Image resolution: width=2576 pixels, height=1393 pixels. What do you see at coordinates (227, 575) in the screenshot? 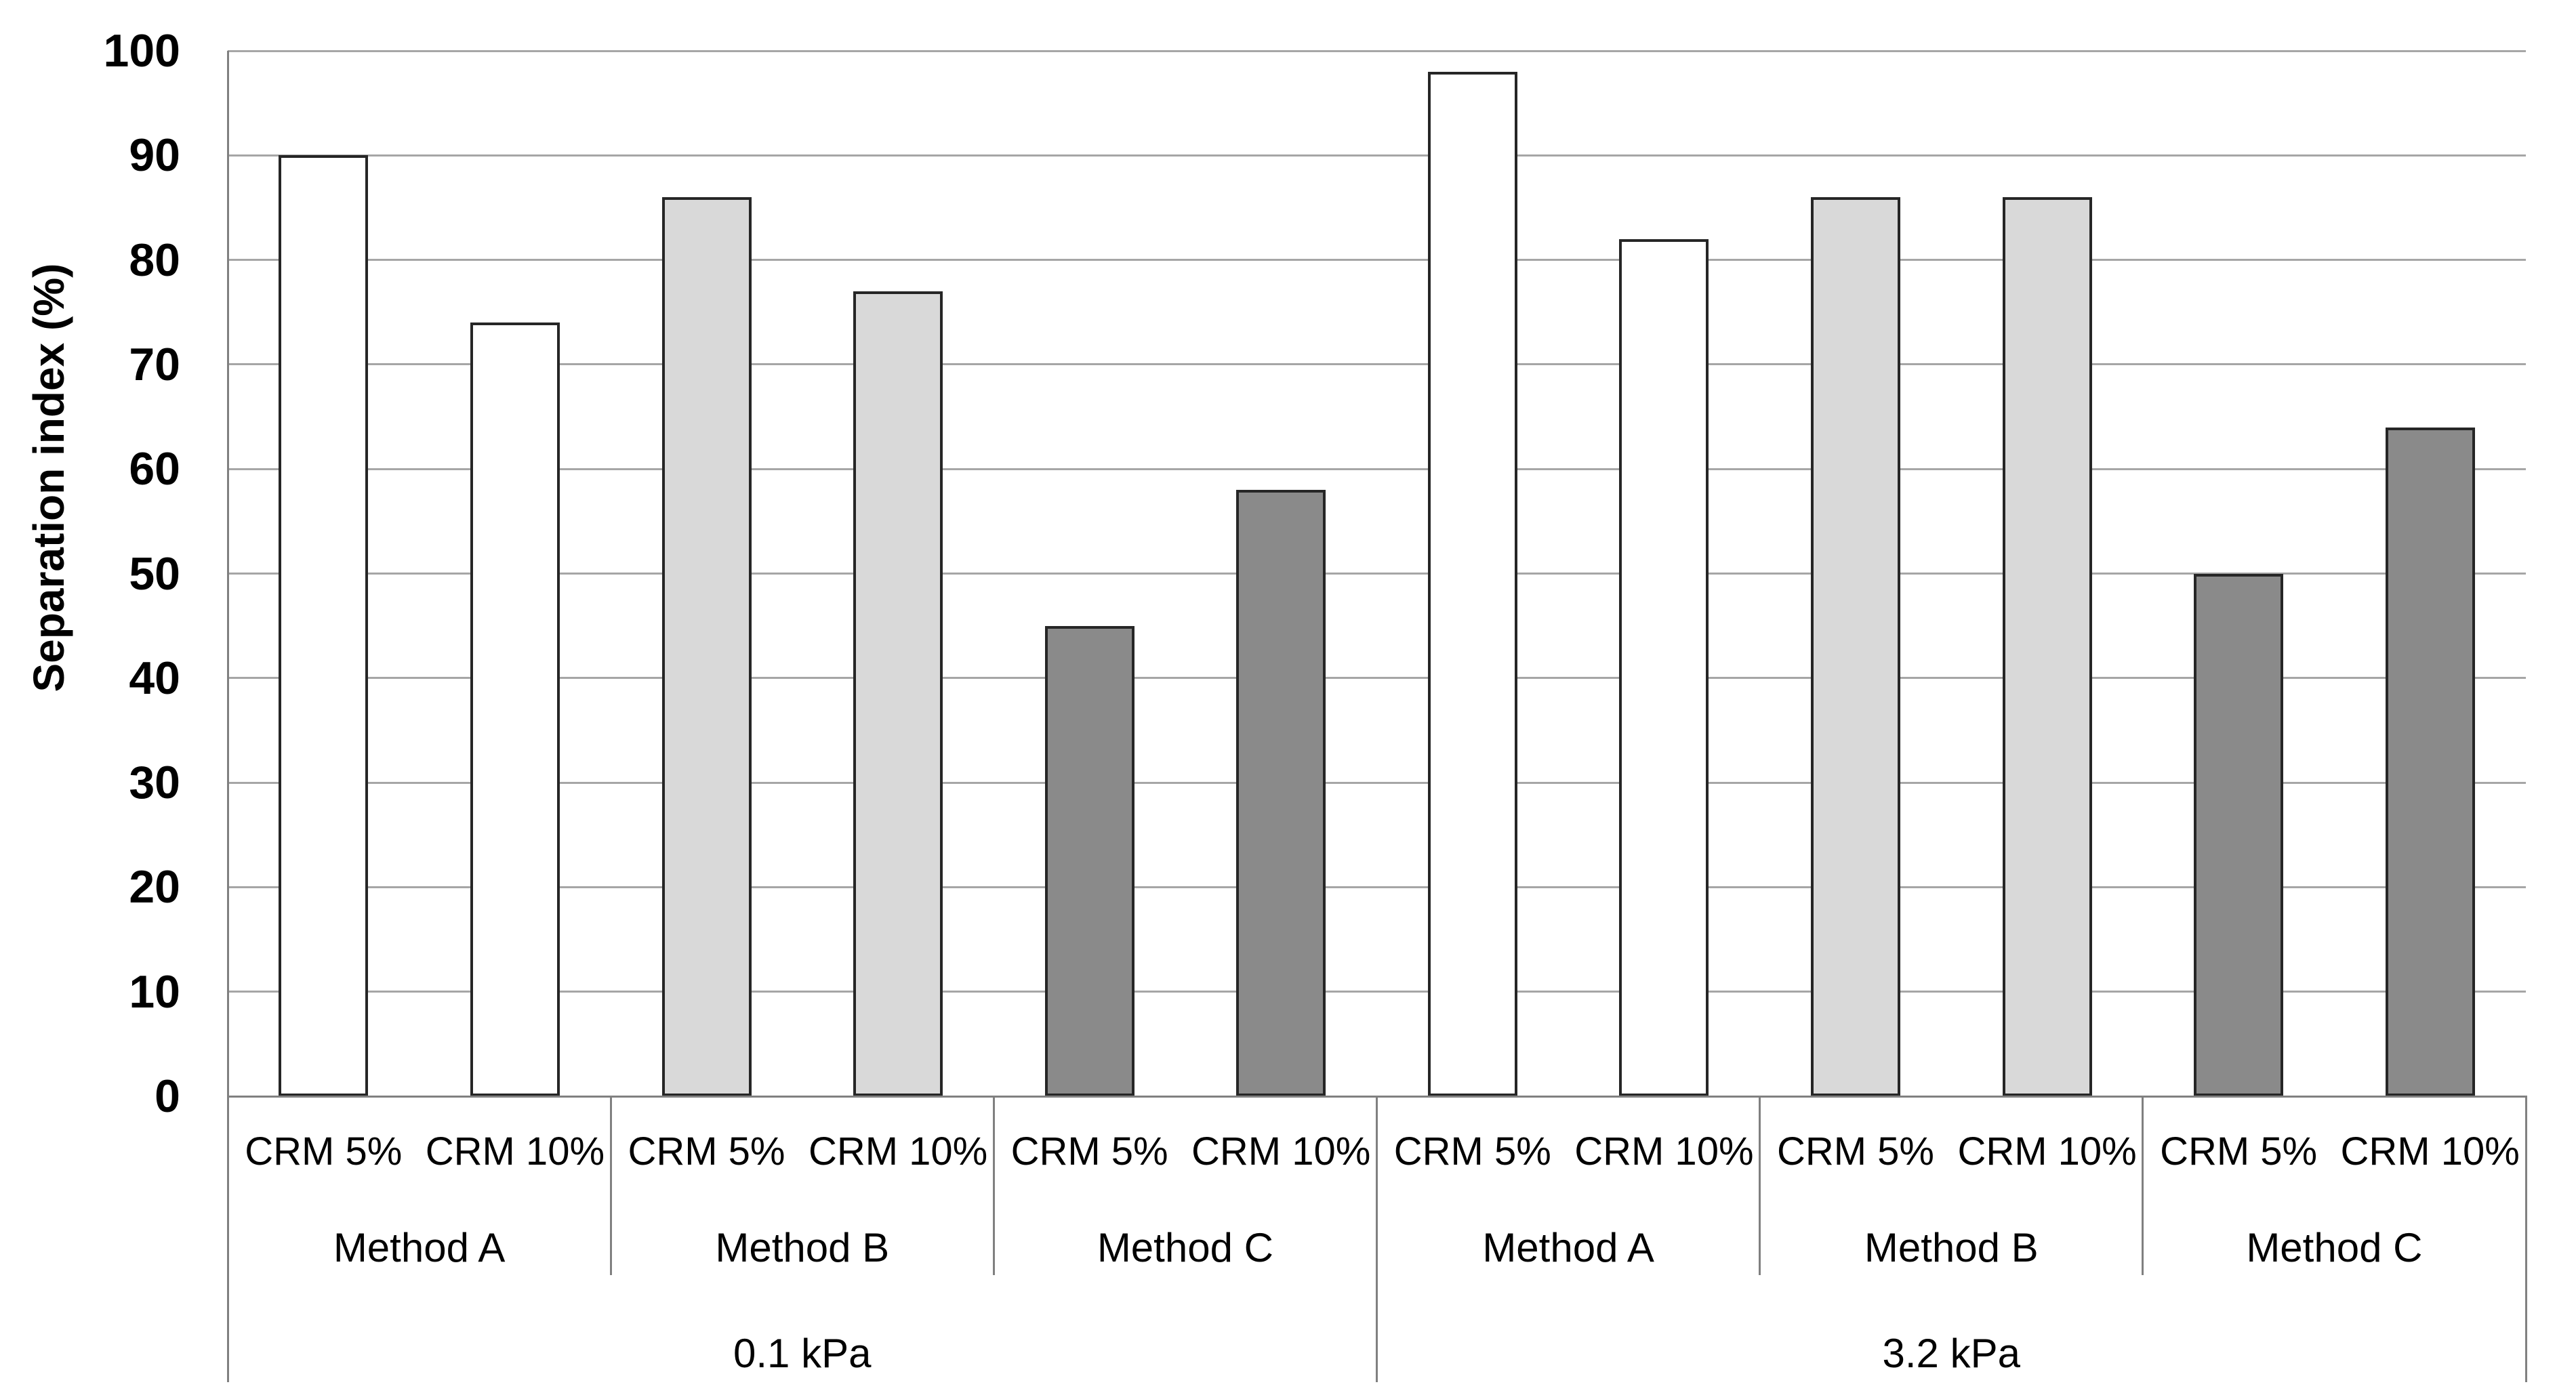
I see `y-axis-line` at bounding box center [227, 575].